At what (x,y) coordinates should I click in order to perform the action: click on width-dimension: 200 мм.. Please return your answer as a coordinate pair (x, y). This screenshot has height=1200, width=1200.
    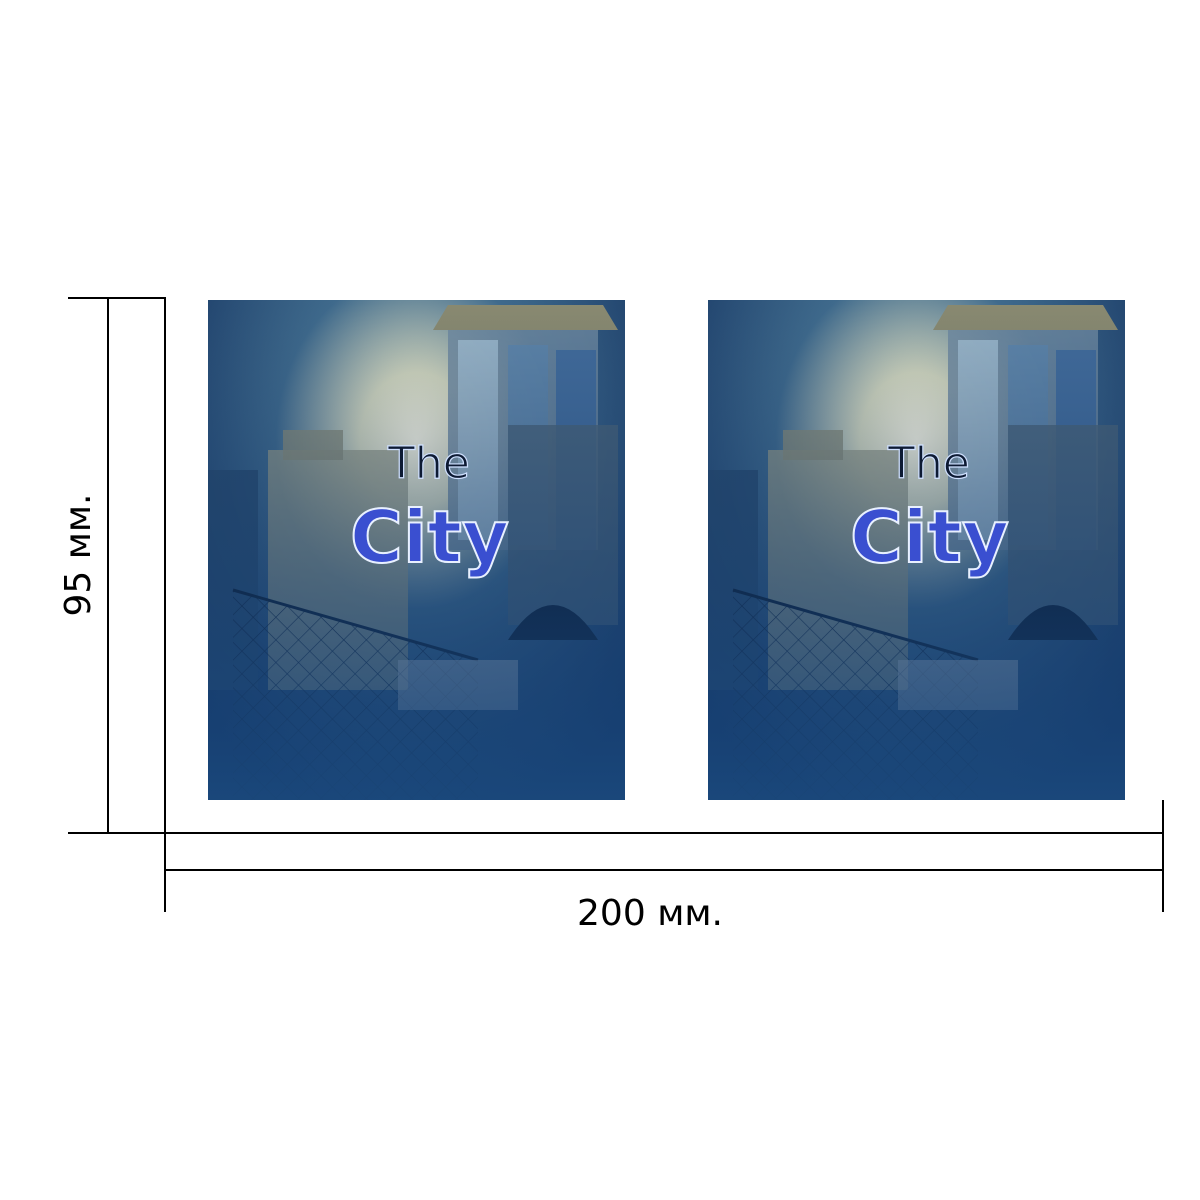
    Looking at the image, I should click on (664, 867).